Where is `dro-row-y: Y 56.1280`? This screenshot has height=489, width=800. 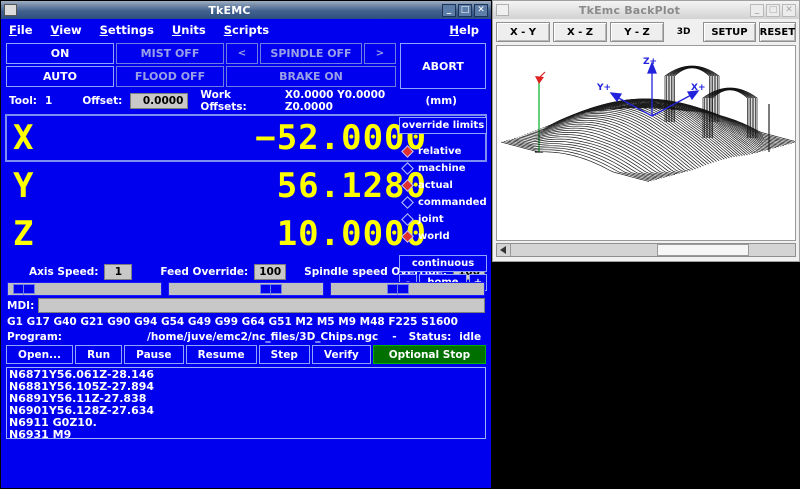 dro-row-y: Y 56.1280 is located at coordinates (246, 186).